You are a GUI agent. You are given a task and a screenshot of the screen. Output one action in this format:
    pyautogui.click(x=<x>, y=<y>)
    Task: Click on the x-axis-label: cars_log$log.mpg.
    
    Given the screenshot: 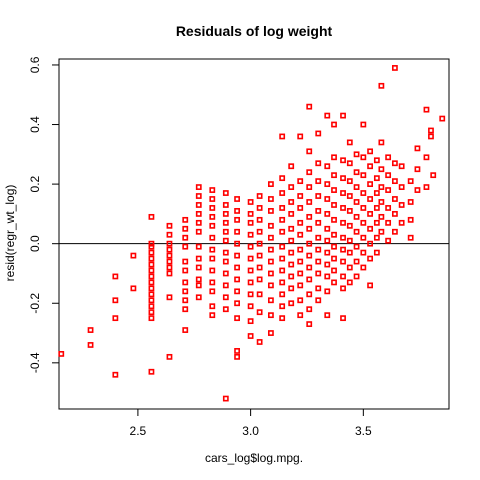 What is the action you would take?
    pyautogui.click(x=254, y=458)
    